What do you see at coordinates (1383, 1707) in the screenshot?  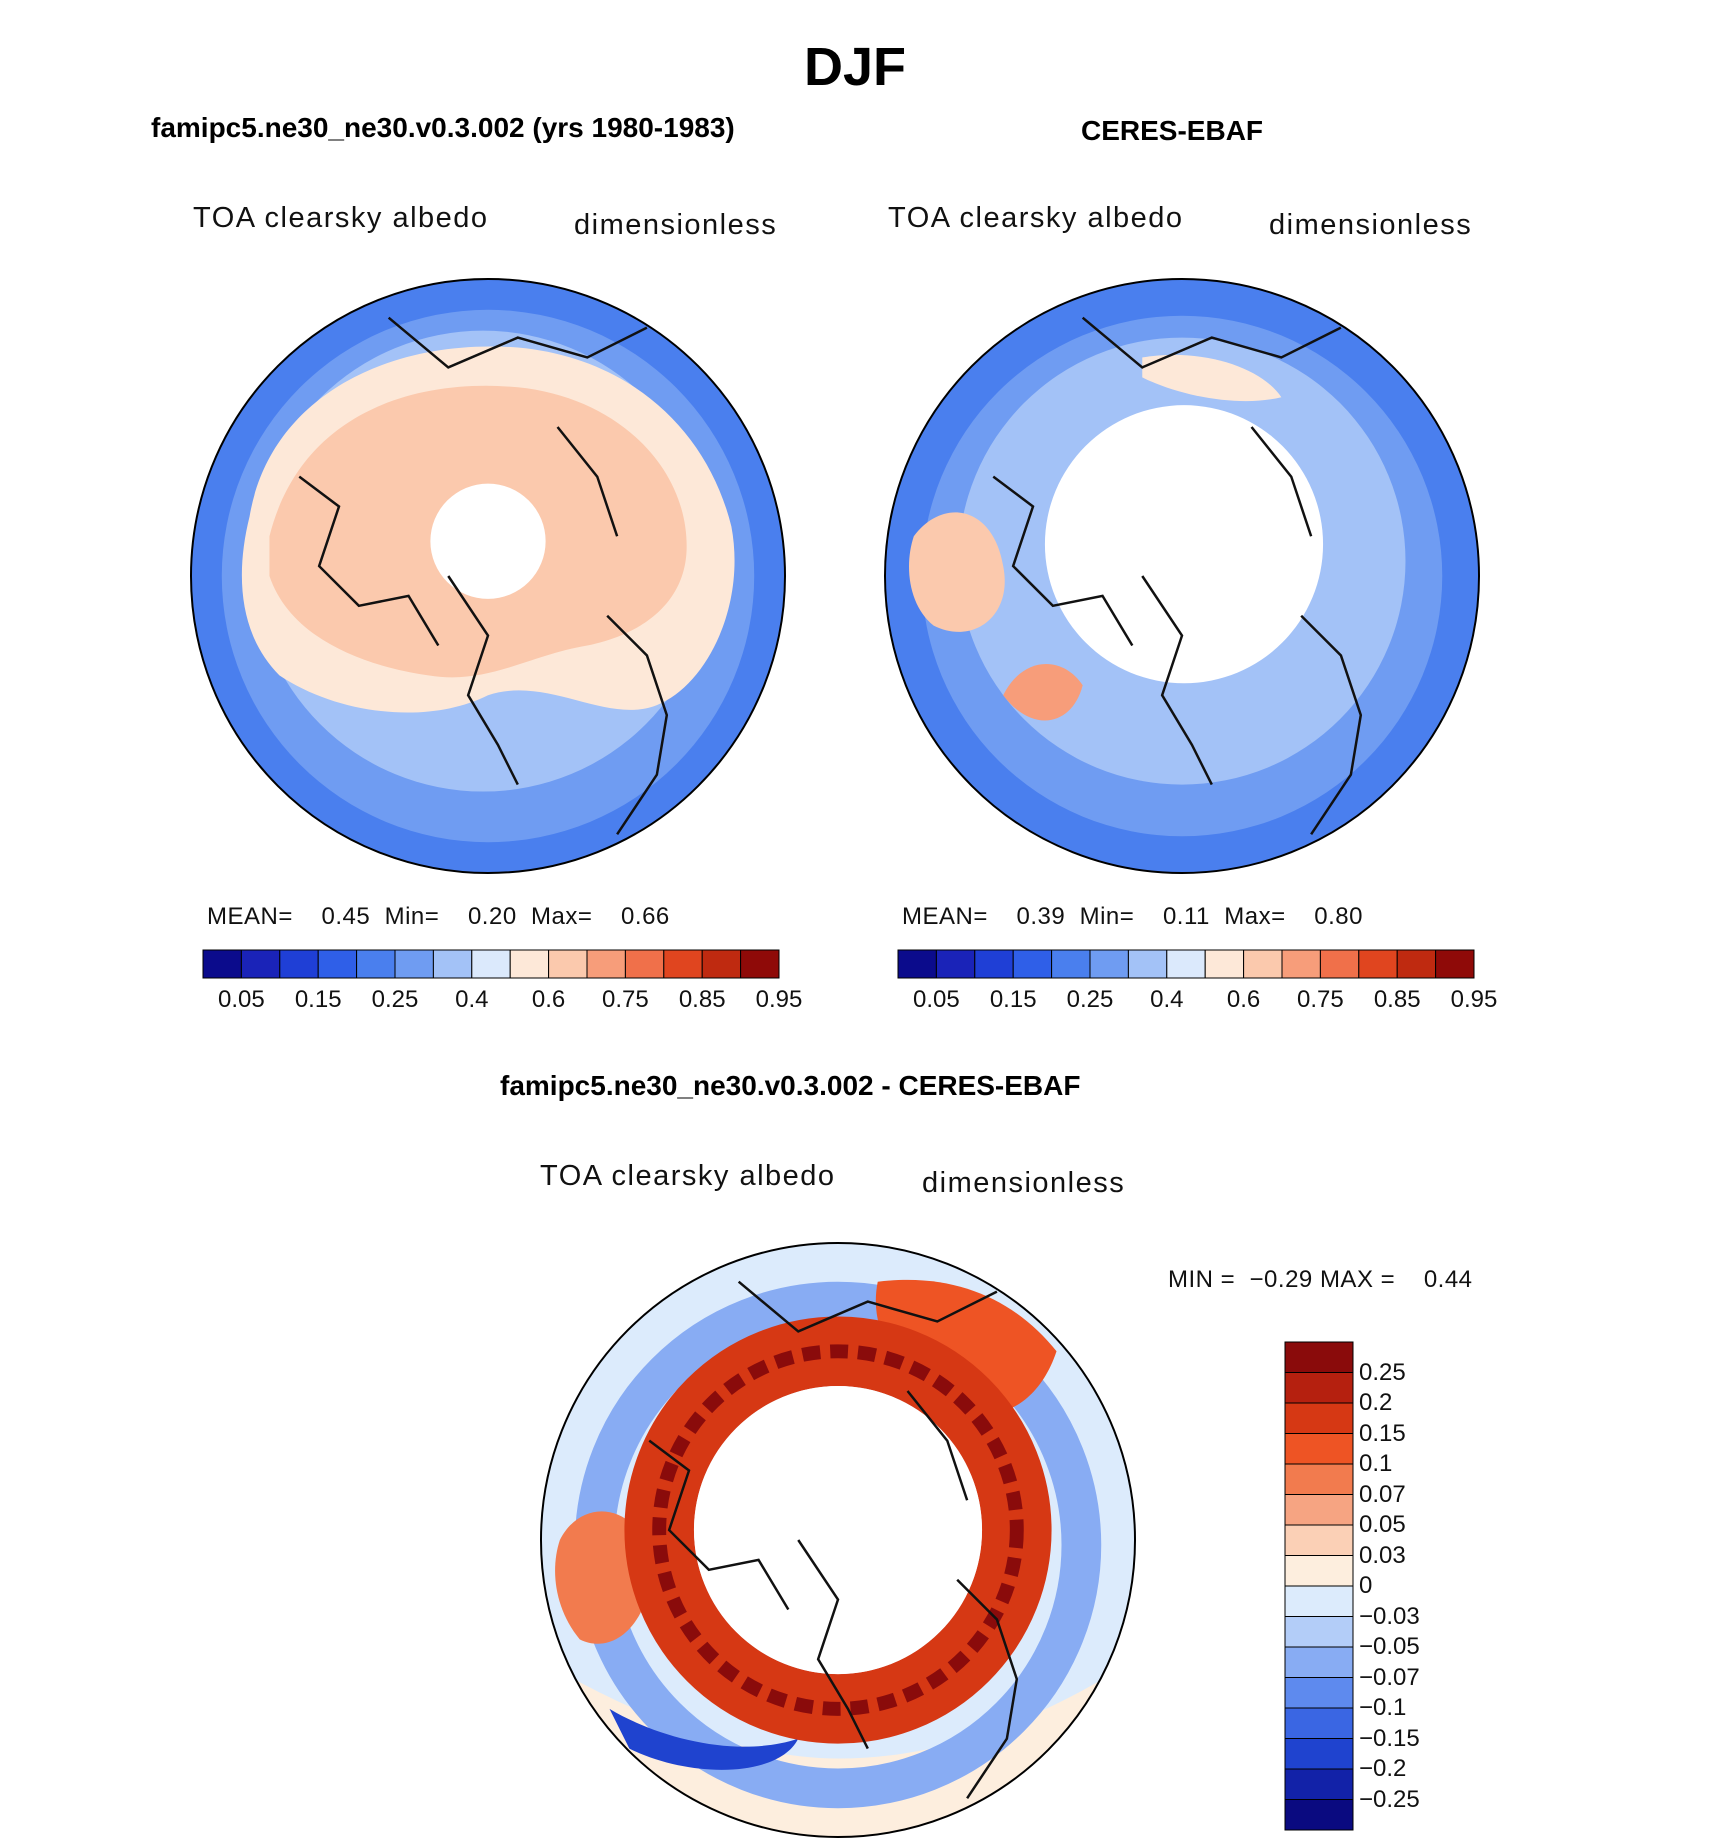 I see `colorbar-tick-label: −0.1` at bounding box center [1383, 1707].